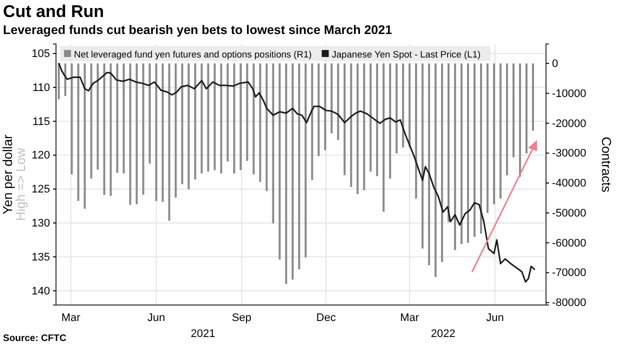 The height and width of the screenshot is (347, 618). What do you see at coordinates (20, 184) in the screenshot?
I see `text: High => Low` at bounding box center [20, 184].